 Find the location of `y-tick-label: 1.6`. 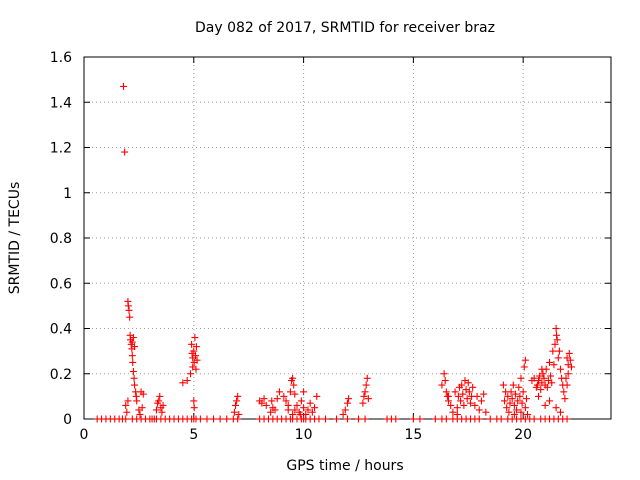

y-tick-label: 1.6 is located at coordinates (61, 58).